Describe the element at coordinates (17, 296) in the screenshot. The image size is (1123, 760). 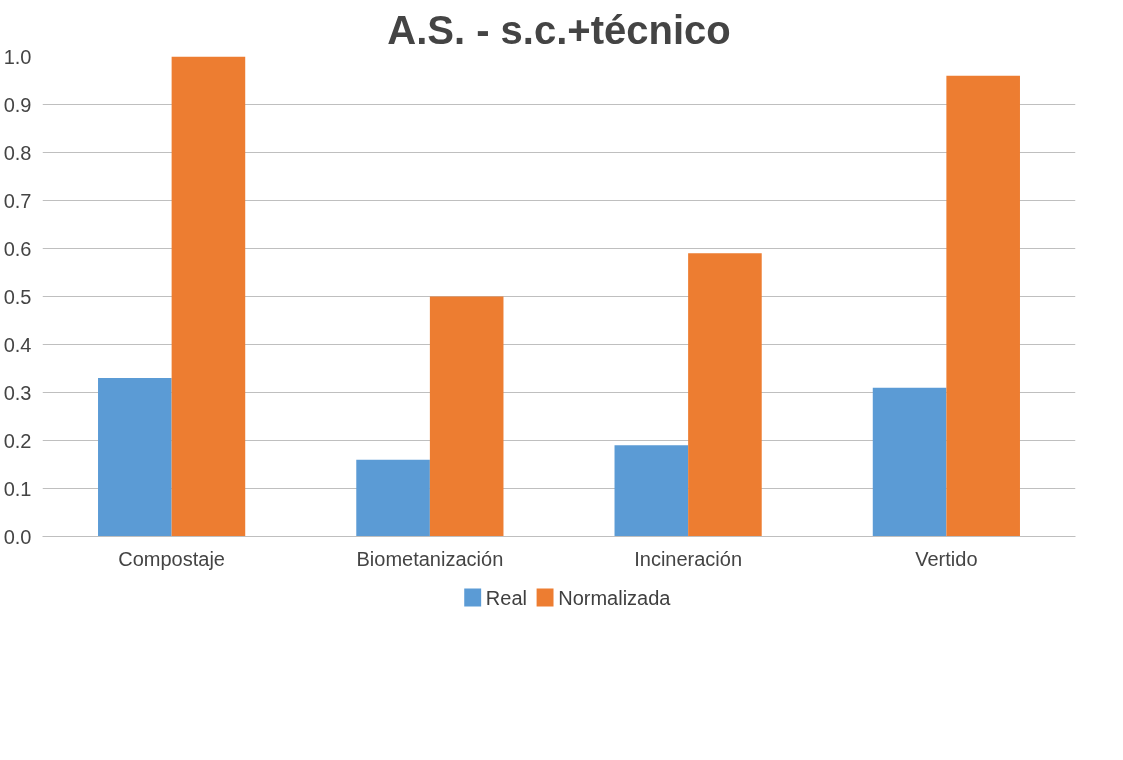
I see `y-tick-label: 0.5` at that location.